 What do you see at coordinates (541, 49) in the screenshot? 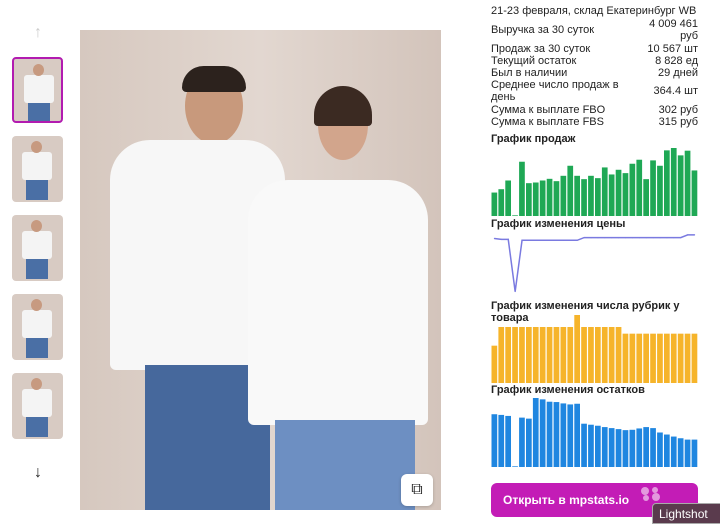
I see `stat-label: Продаж за 30 суток` at bounding box center [541, 49].